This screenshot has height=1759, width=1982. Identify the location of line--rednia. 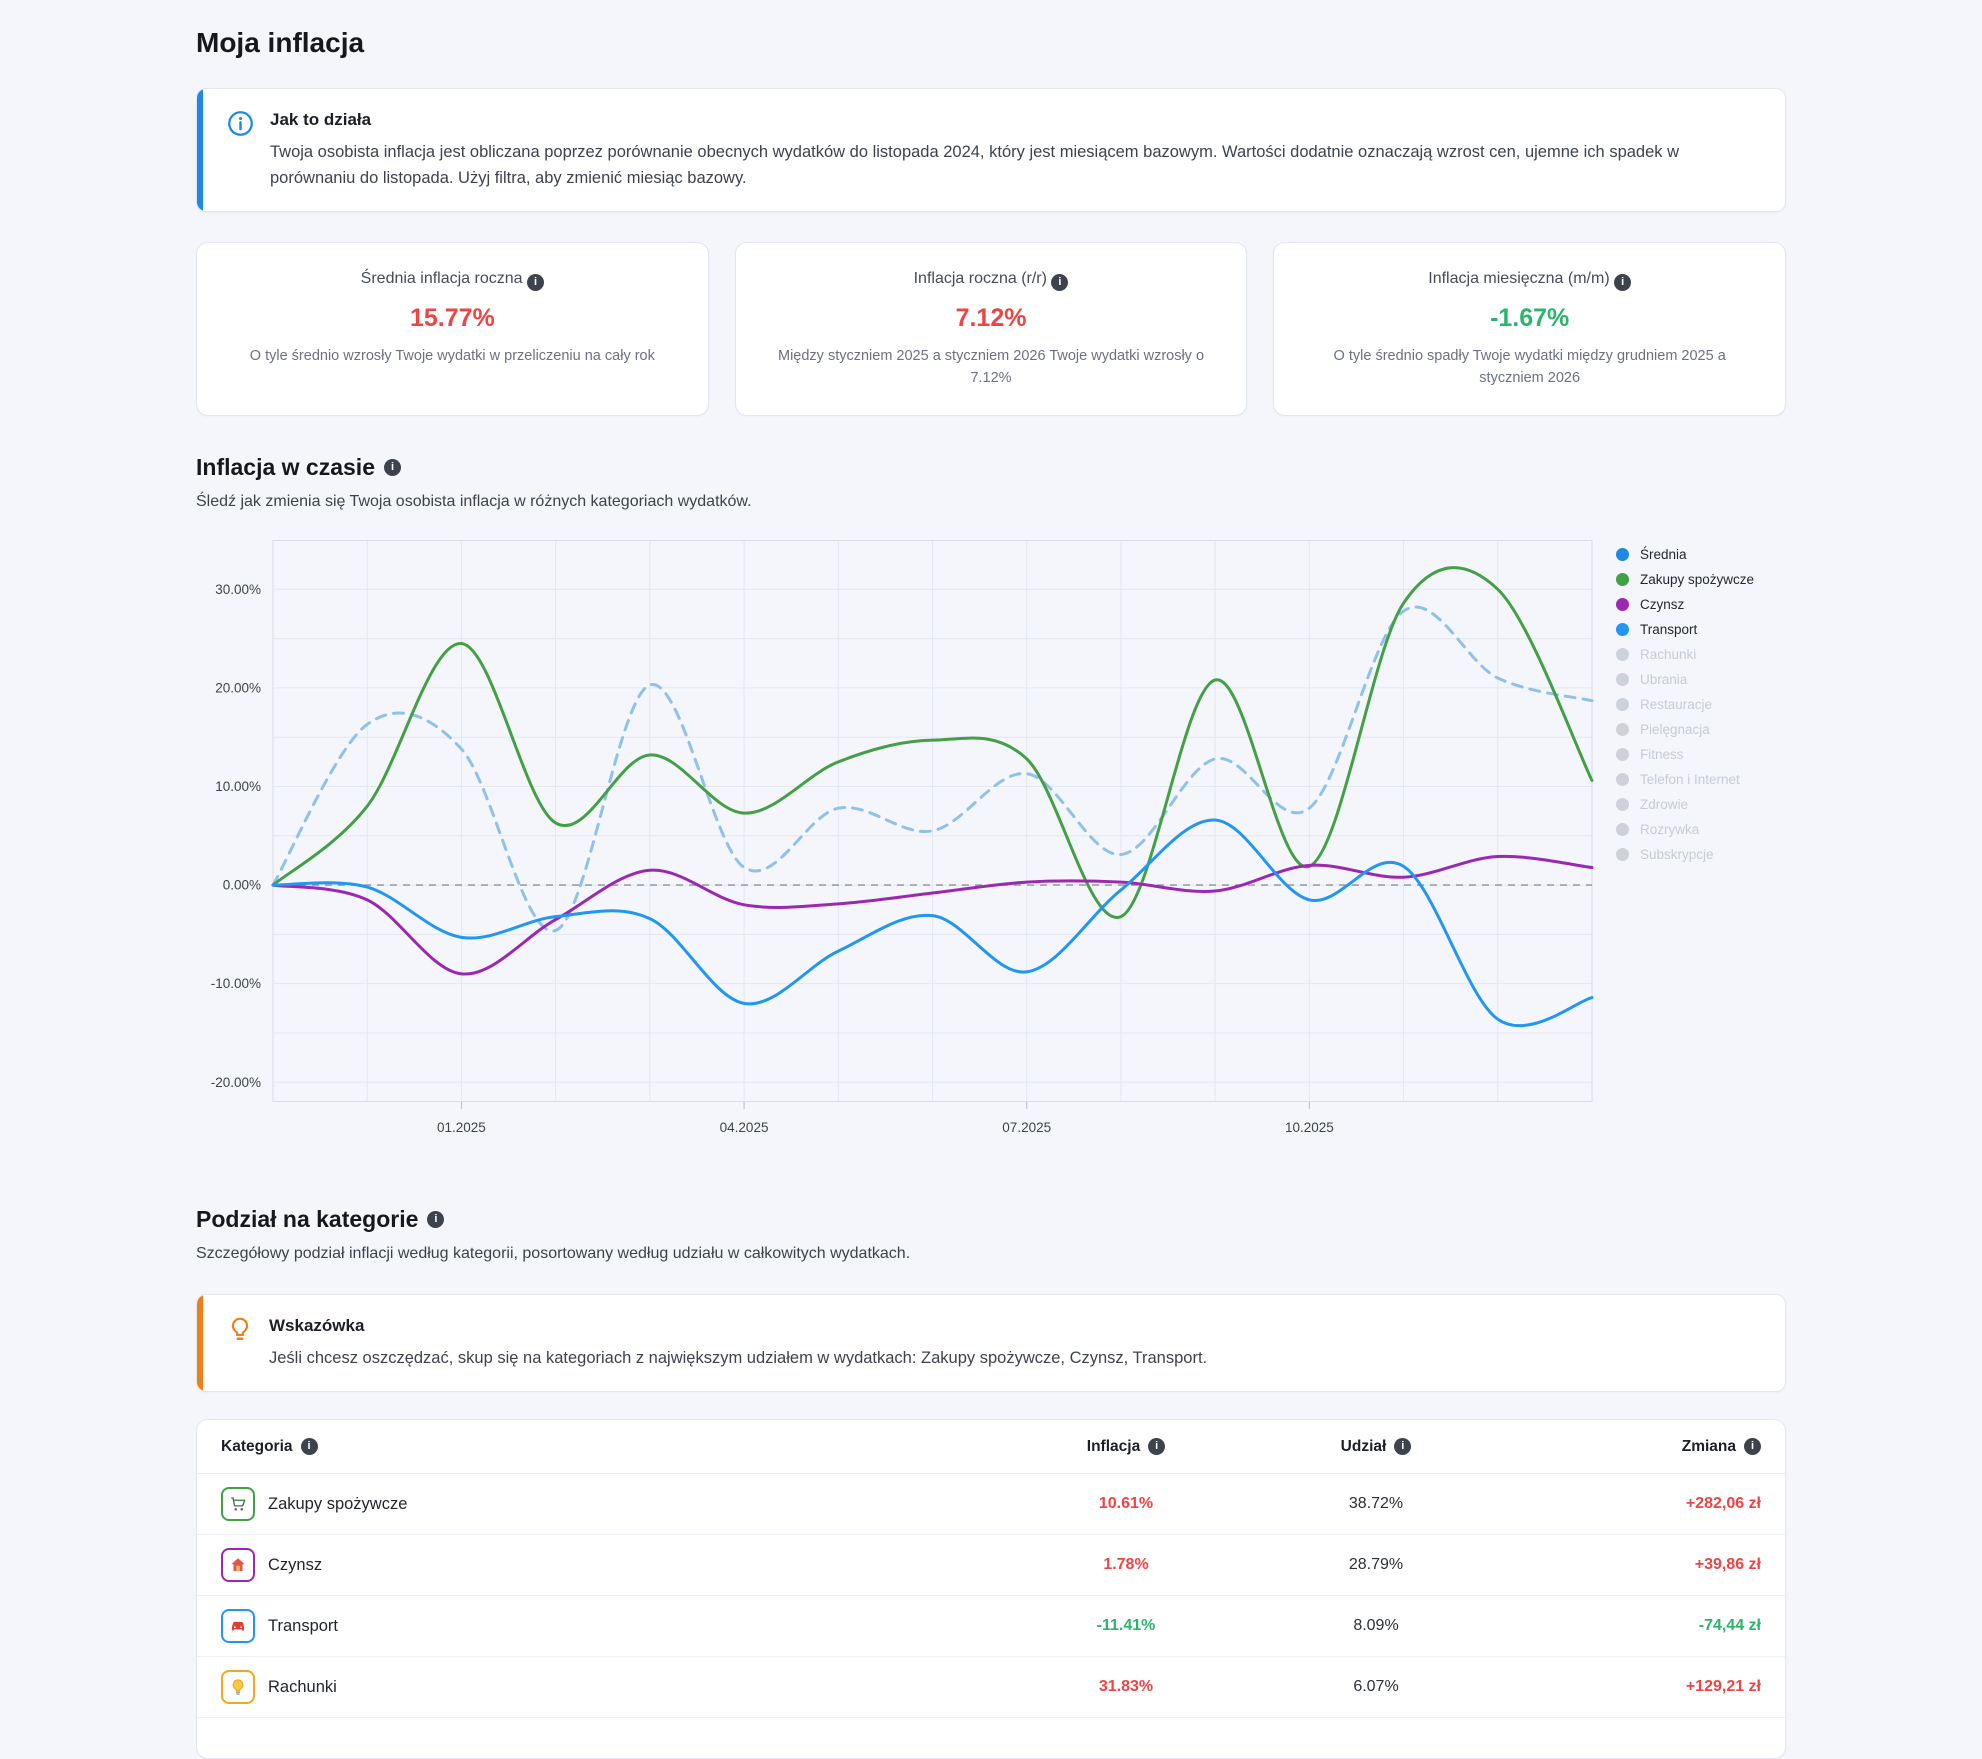
(932, 769).